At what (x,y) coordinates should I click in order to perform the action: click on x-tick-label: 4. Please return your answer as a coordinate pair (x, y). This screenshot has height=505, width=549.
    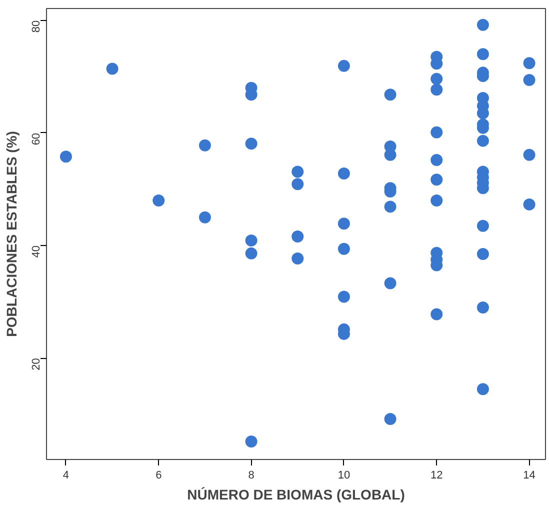
    Looking at the image, I should click on (66, 476).